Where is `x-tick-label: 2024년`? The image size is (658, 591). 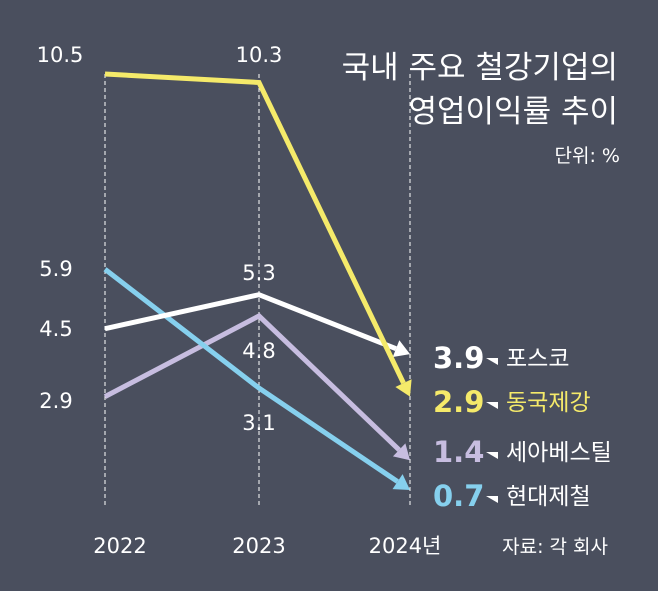
x-tick-label: 2024년 is located at coordinates (405, 546).